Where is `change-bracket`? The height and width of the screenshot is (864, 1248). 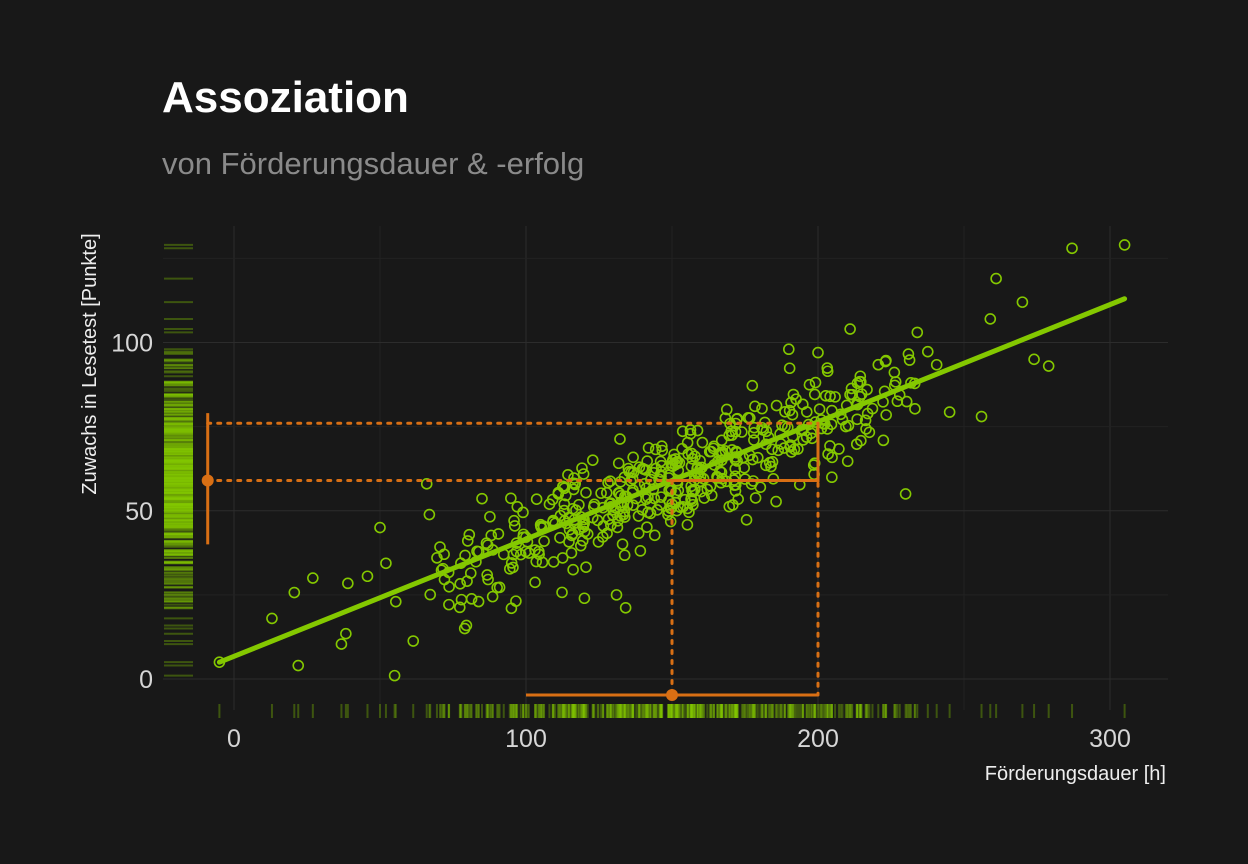 change-bracket is located at coordinates (746, 452).